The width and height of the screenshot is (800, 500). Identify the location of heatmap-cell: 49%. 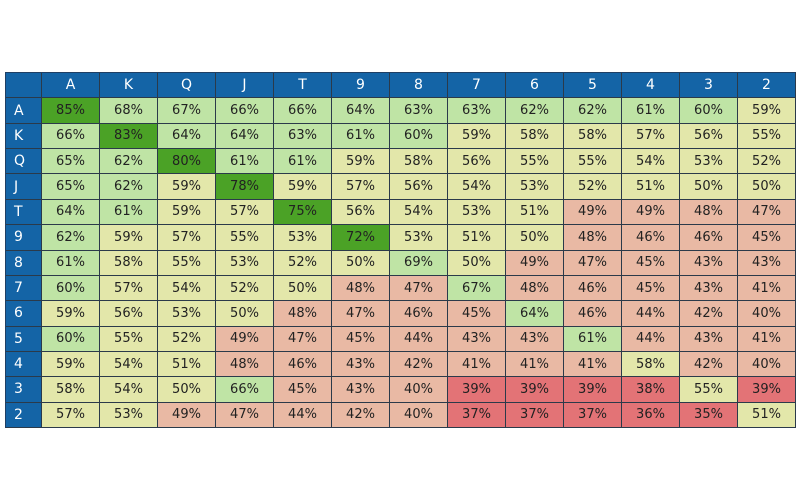
(651, 212).